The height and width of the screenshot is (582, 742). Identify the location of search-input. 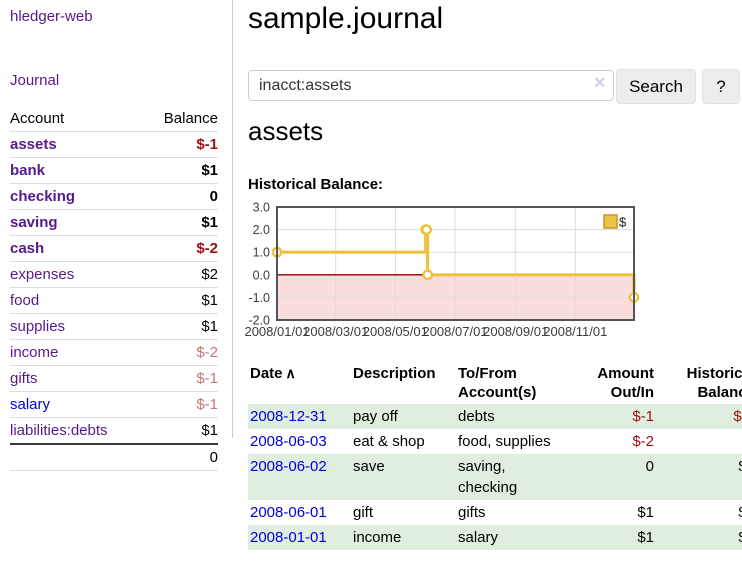
(431, 85).